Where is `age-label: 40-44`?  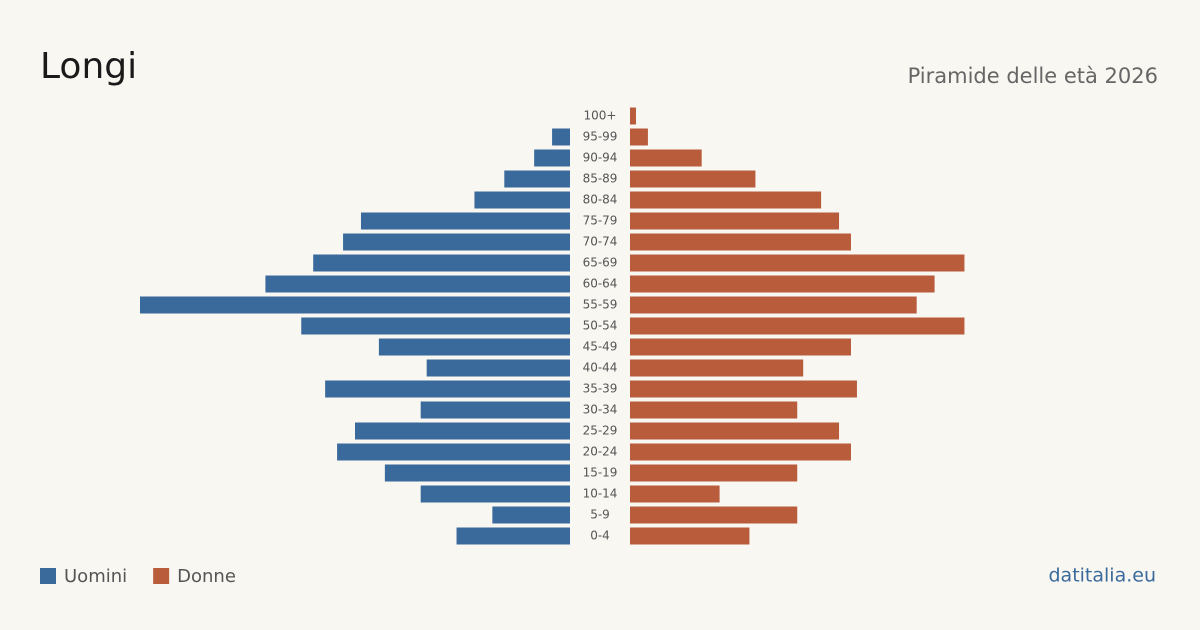
age-label: 40-44 is located at coordinates (600, 368).